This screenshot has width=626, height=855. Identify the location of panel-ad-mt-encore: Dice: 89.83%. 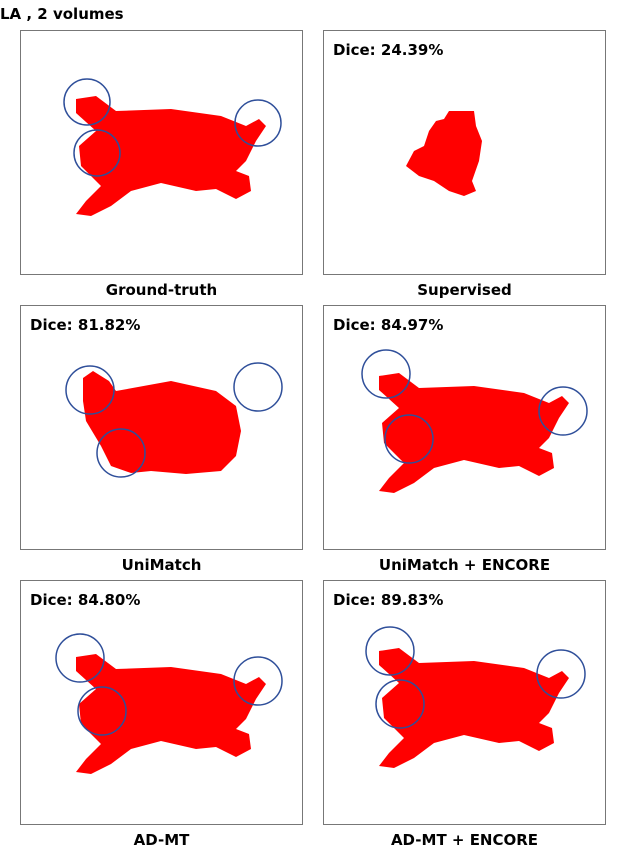
(464, 702).